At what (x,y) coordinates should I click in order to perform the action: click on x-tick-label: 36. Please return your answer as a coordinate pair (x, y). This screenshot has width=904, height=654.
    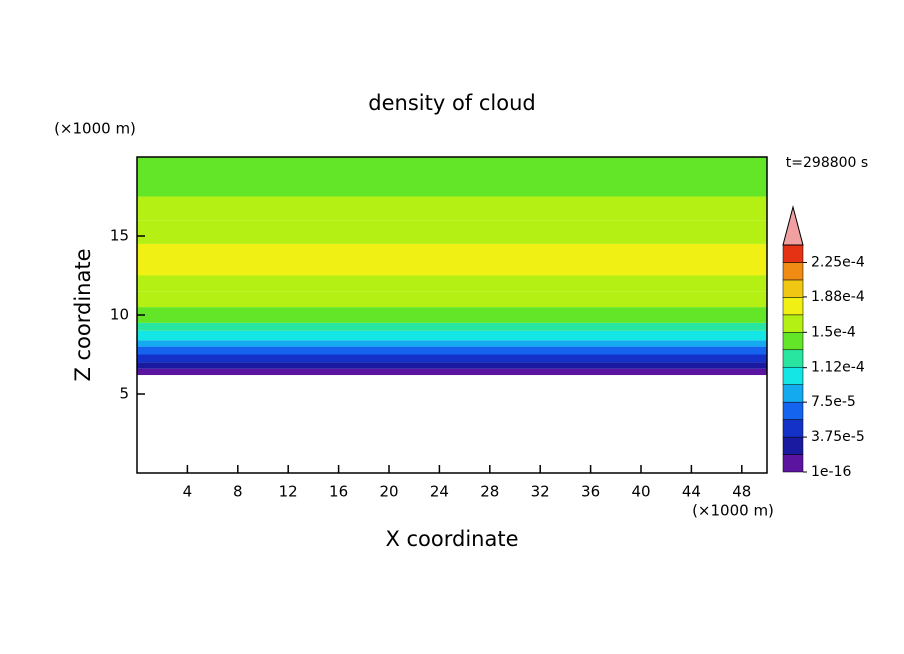
    Looking at the image, I should click on (590, 492).